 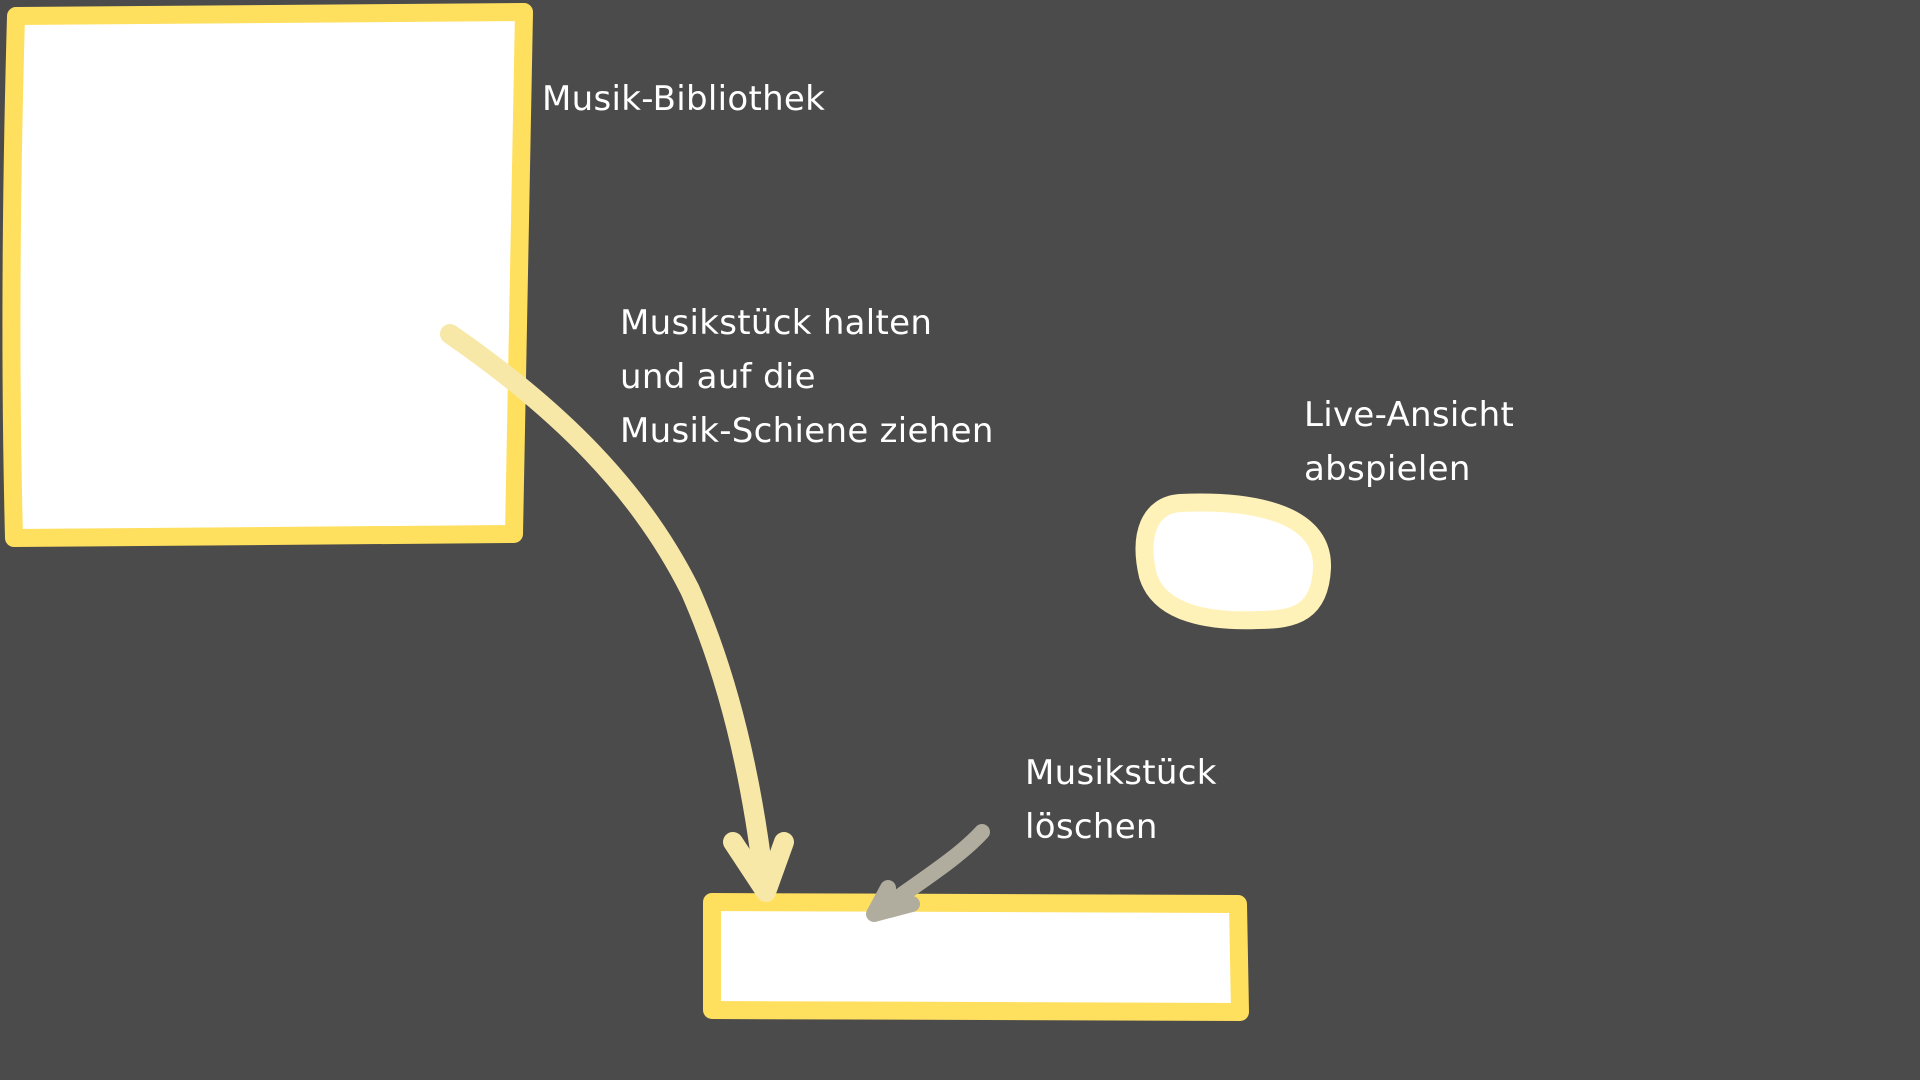 I want to click on live-view-label: Live-Ansicht abspielen, so click(x=1409, y=442).